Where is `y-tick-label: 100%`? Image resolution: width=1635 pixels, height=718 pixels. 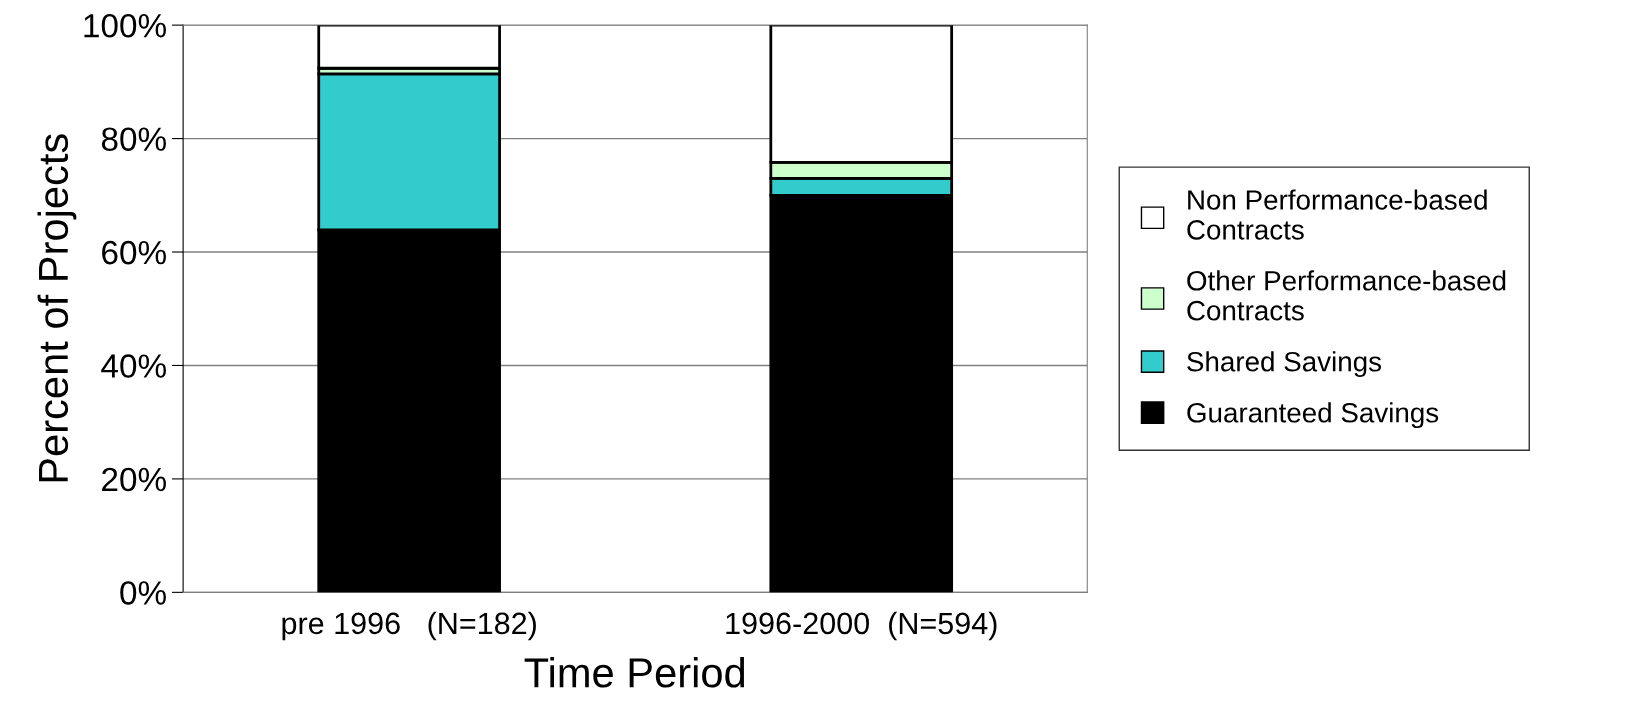
y-tick-label: 100% is located at coordinates (125, 25).